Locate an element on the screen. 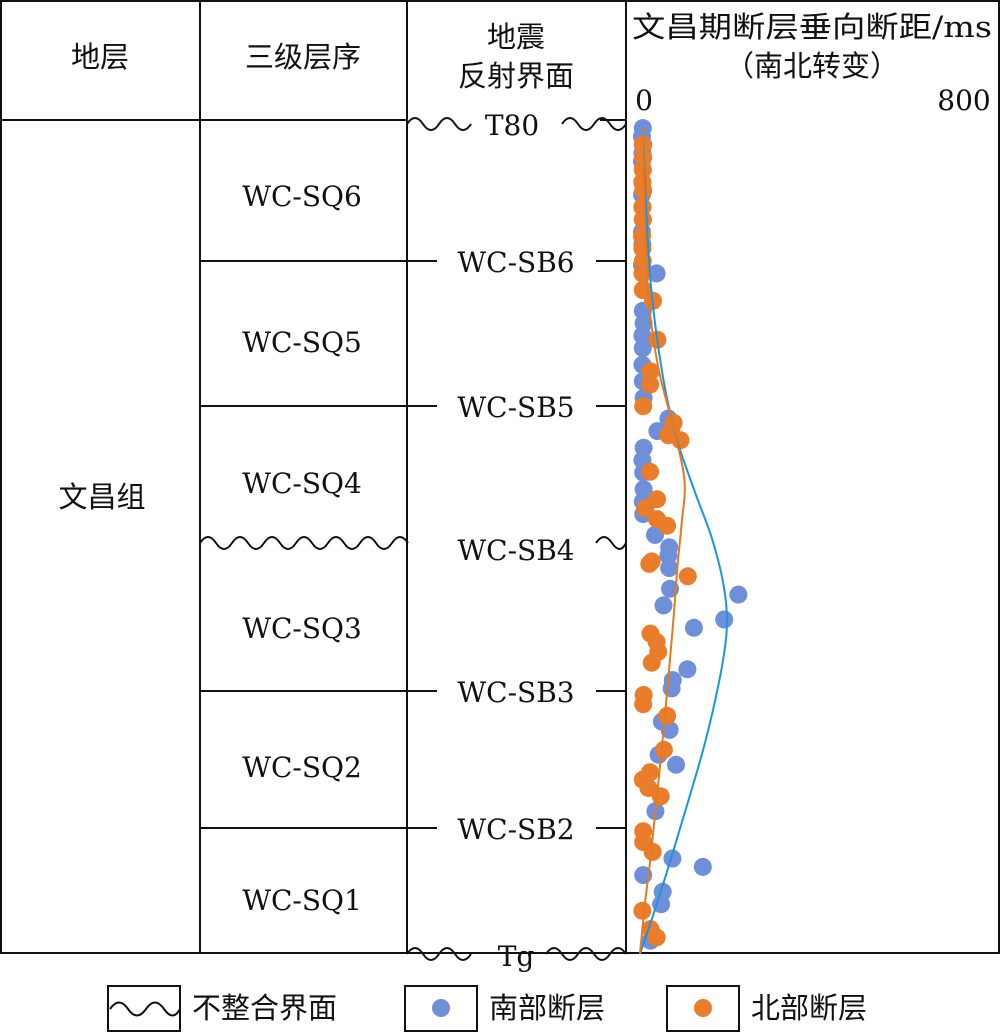  tg-wave-right is located at coordinates (586, 954).